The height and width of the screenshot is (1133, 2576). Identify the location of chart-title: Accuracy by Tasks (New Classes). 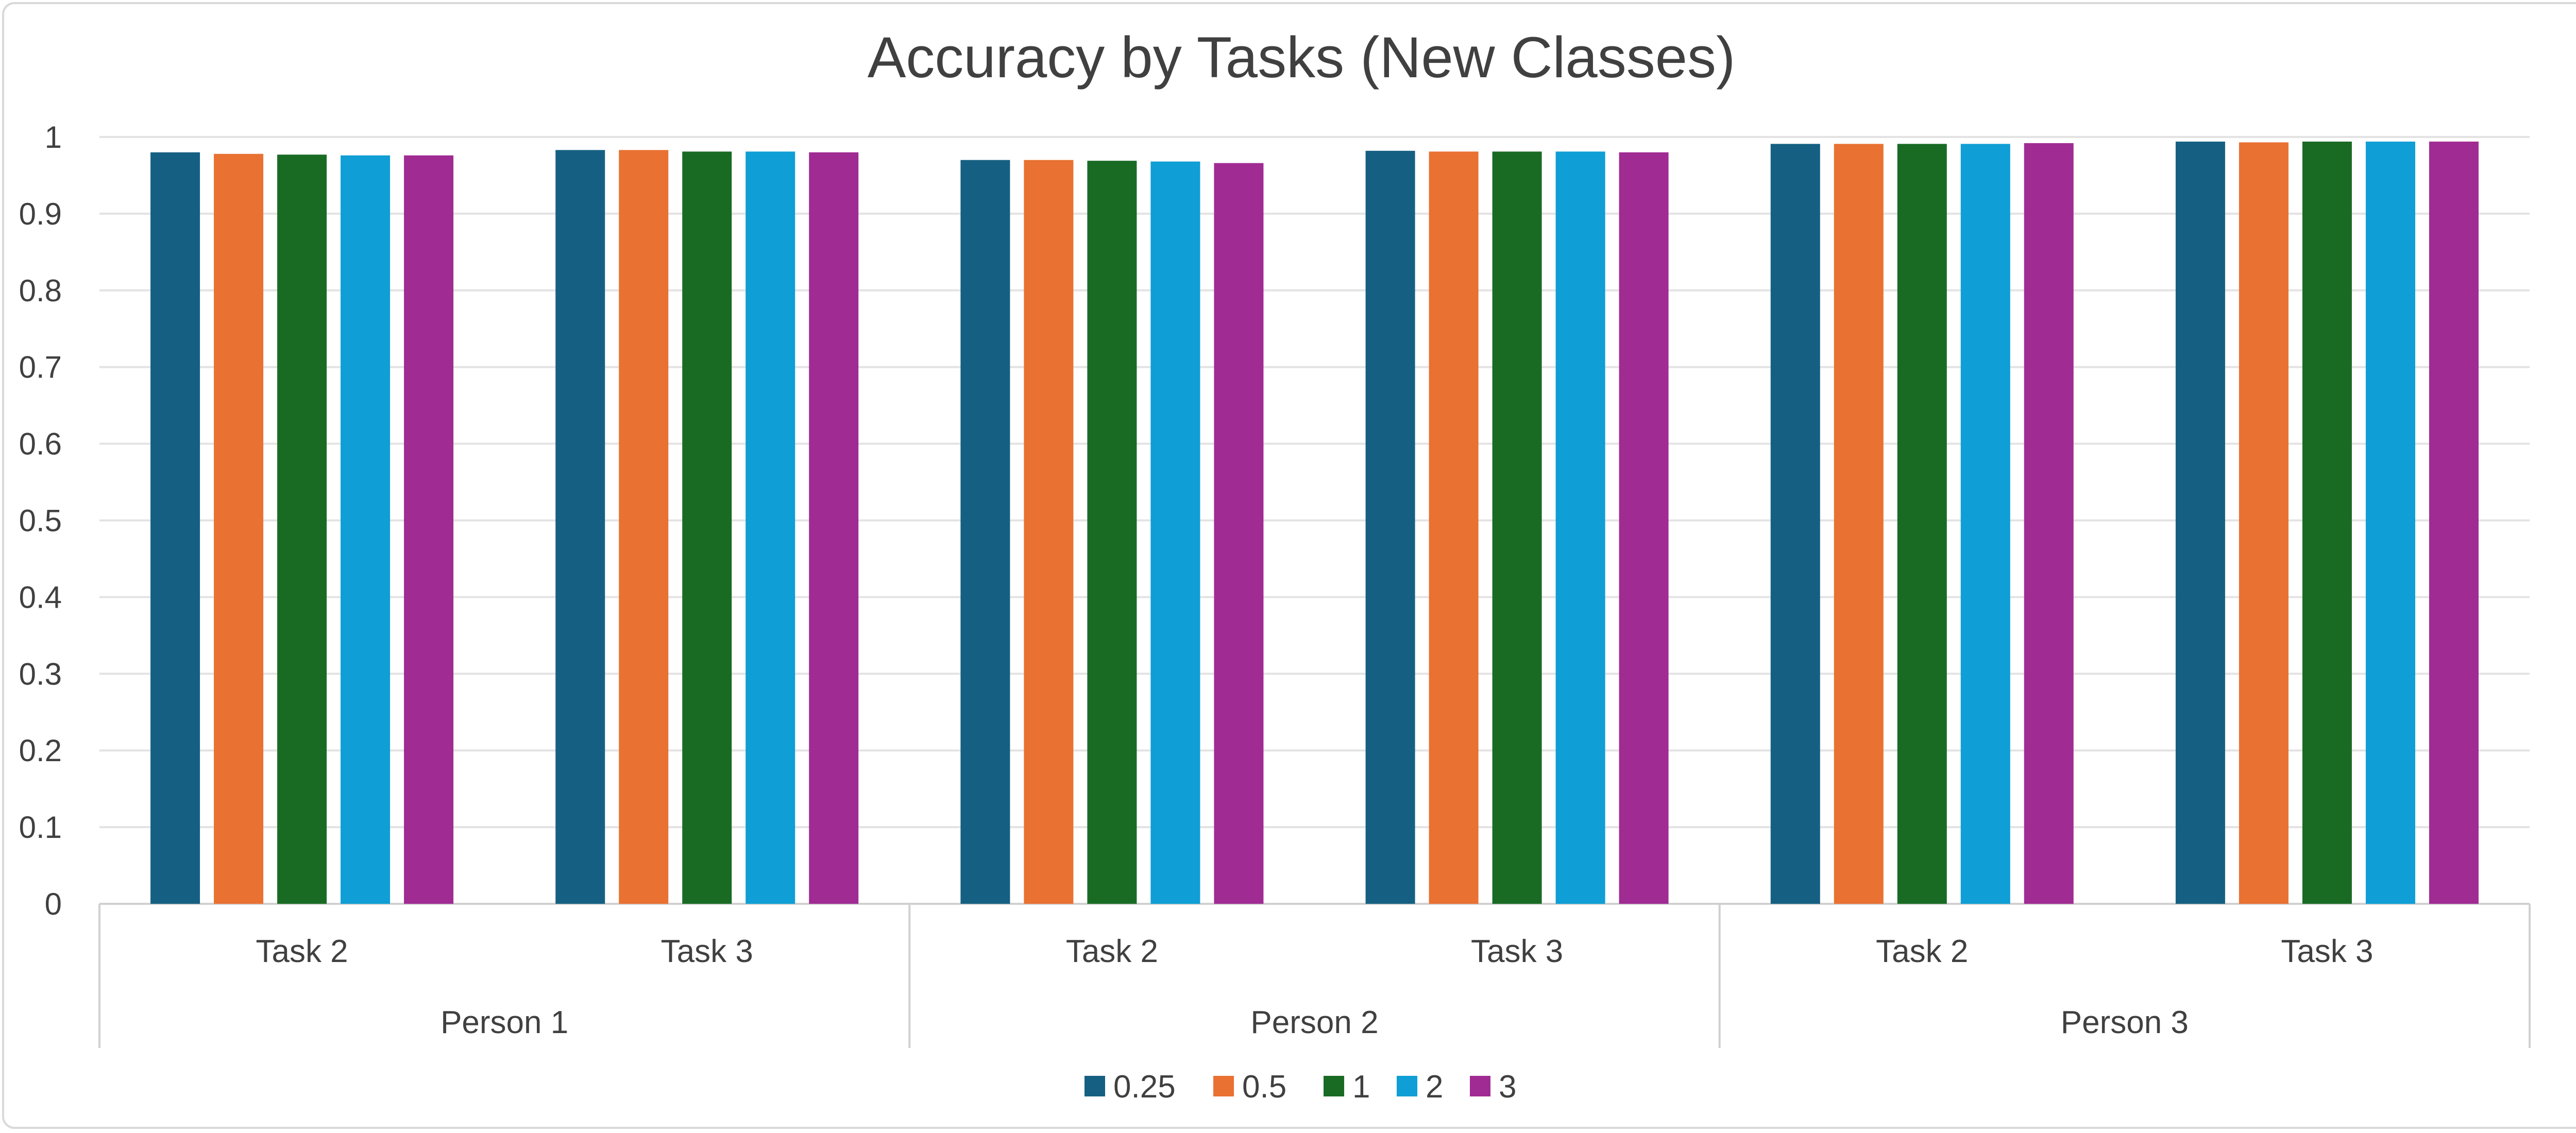
(1302, 57).